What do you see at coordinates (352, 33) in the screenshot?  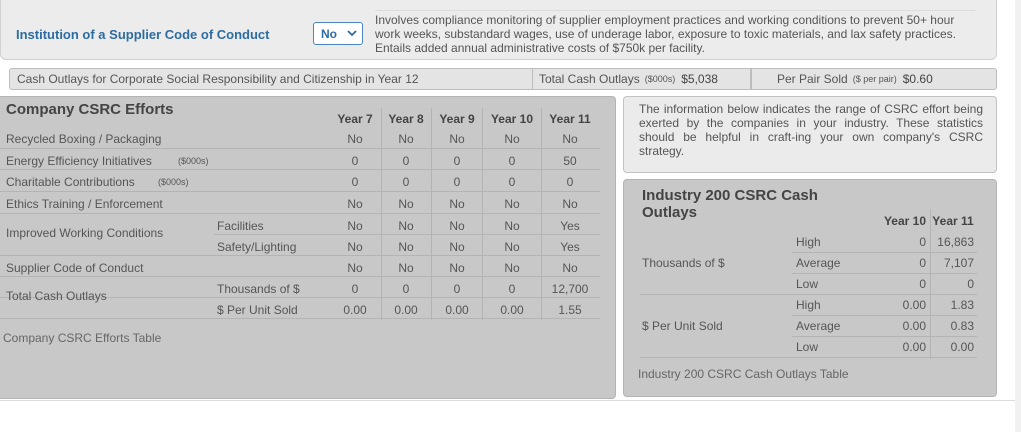 I see `chevron-down-icon` at bounding box center [352, 33].